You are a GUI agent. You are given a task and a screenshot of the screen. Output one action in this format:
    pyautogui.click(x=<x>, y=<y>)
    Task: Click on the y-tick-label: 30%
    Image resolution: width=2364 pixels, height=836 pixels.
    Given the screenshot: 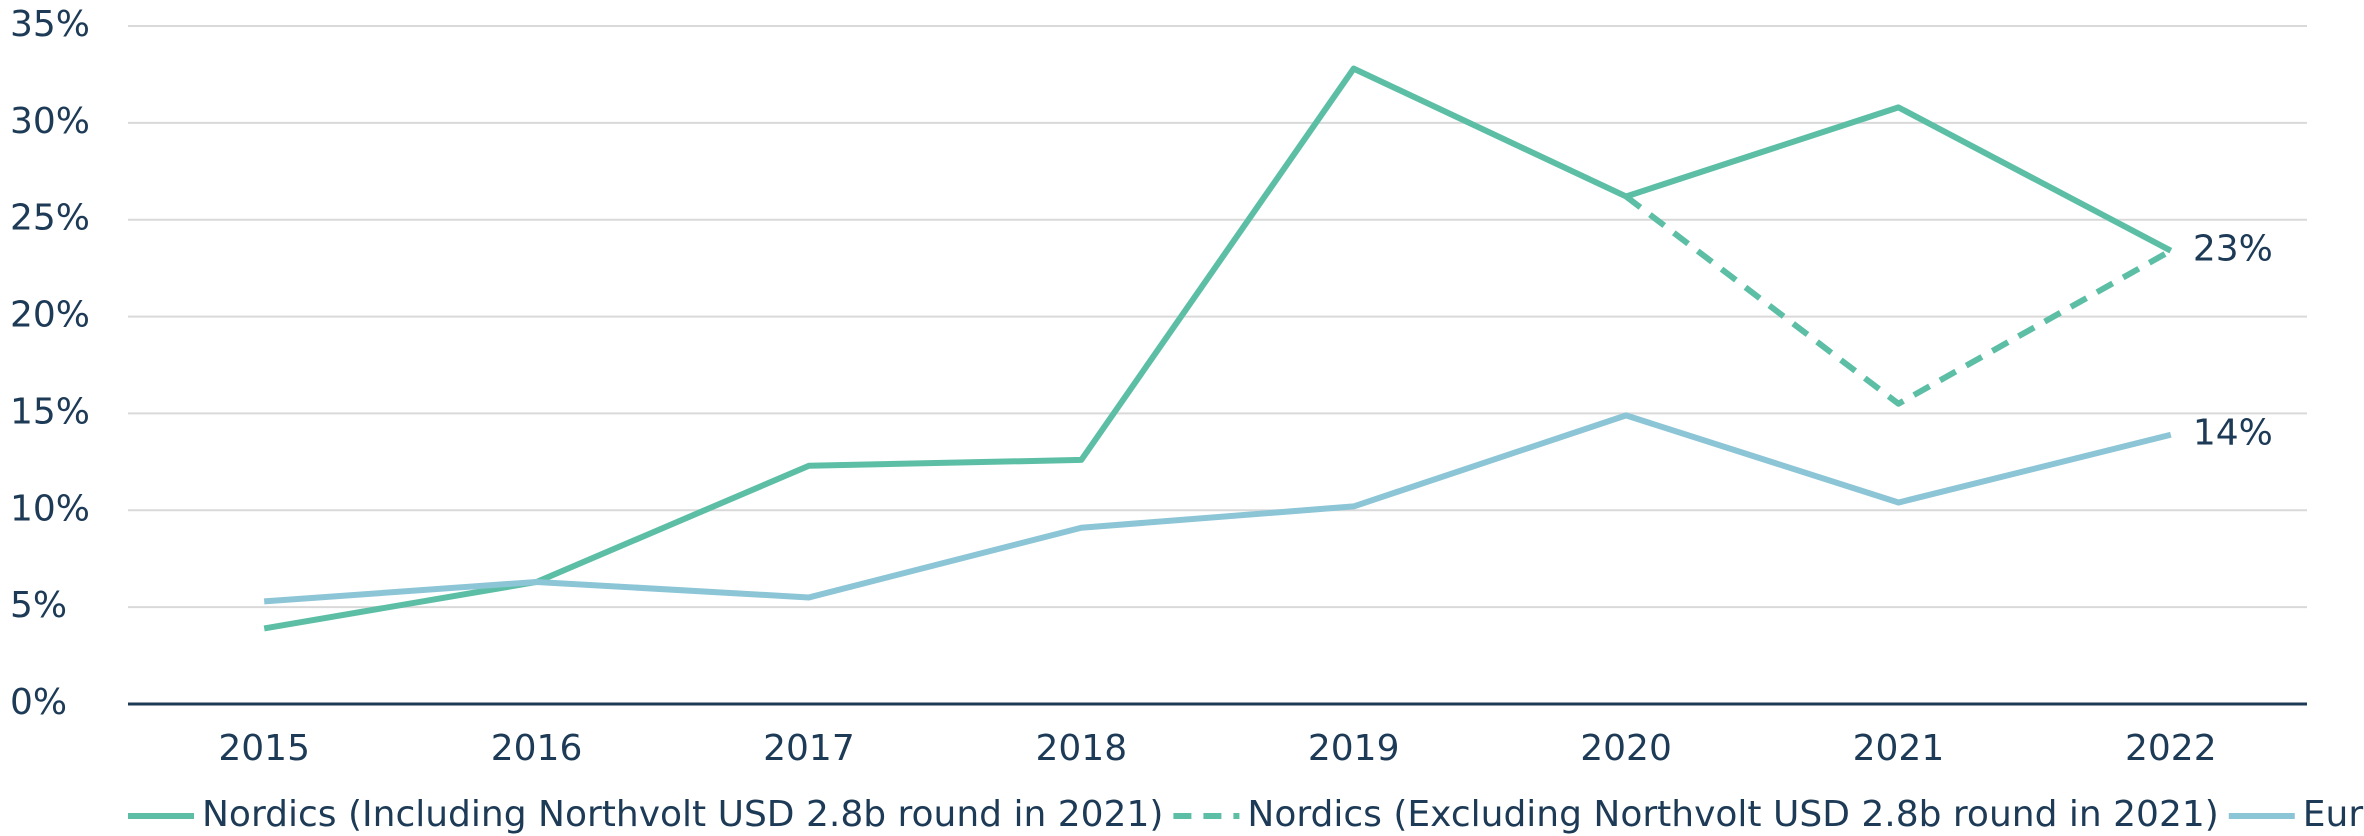 What is the action you would take?
    pyautogui.click(x=50, y=121)
    